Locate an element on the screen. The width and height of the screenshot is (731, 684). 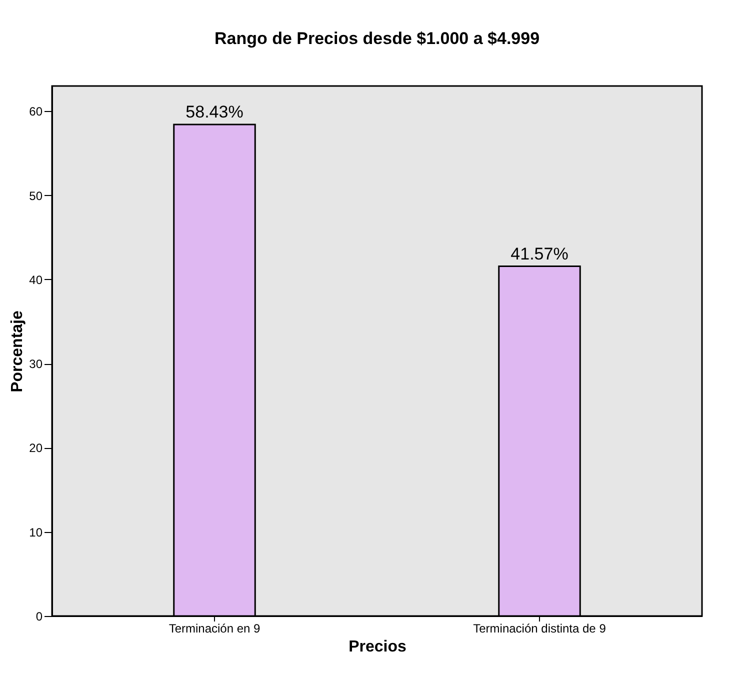
x-axis-title: Precios is located at coordinates (377, 647).